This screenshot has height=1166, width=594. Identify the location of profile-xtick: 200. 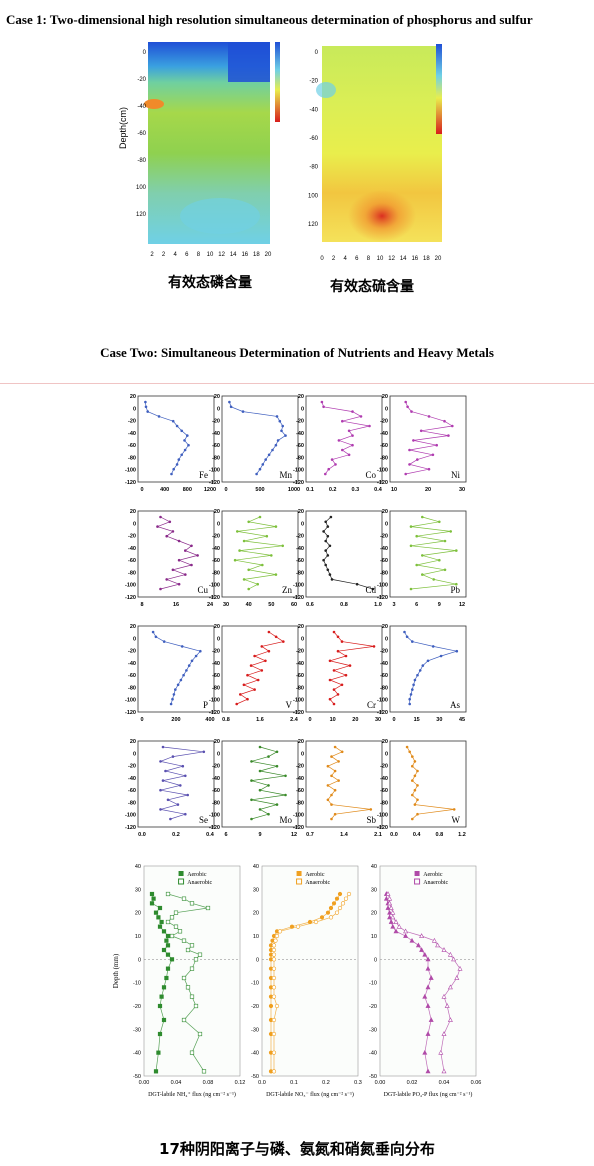
(175, 720).